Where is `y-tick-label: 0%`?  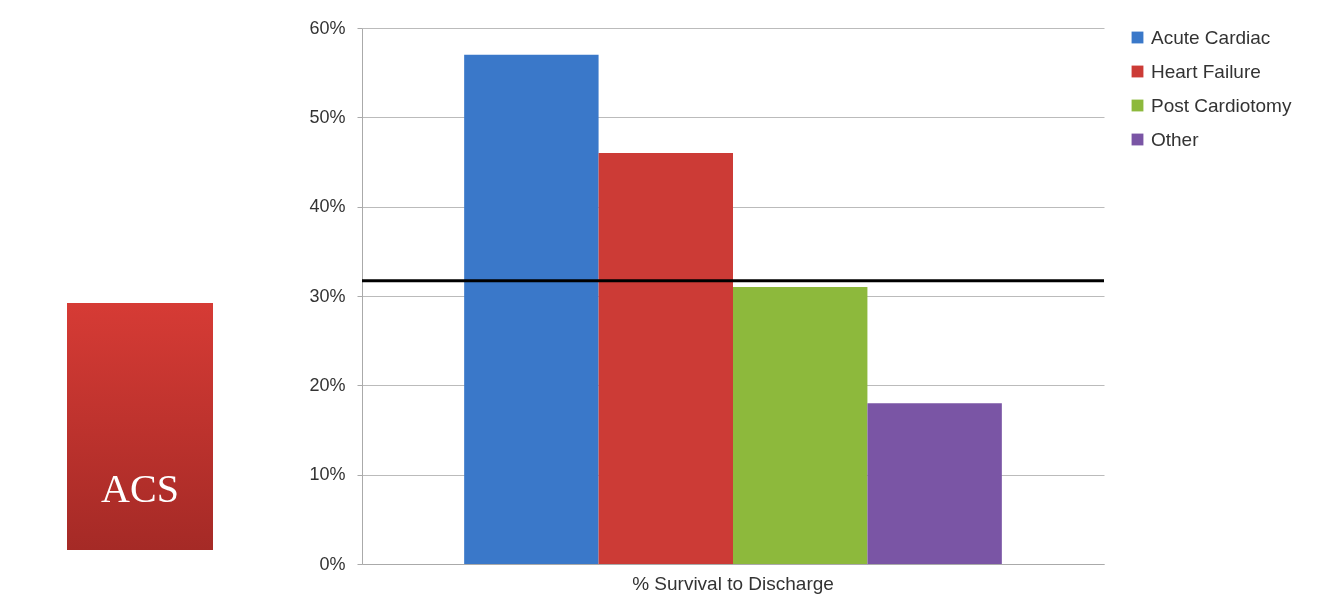
y-tick-label: 0% is located at coordinates (332, 563).